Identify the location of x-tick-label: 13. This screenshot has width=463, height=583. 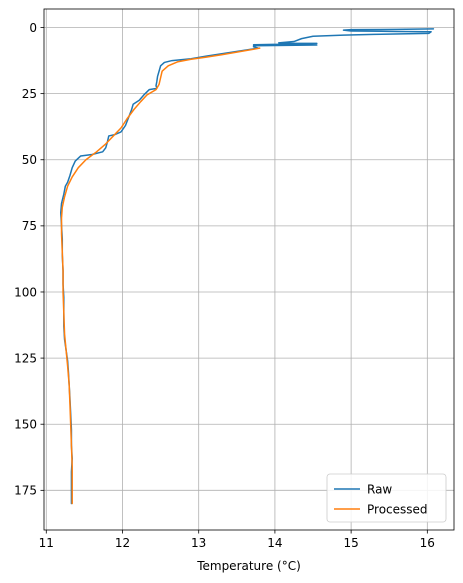
(198, 543).